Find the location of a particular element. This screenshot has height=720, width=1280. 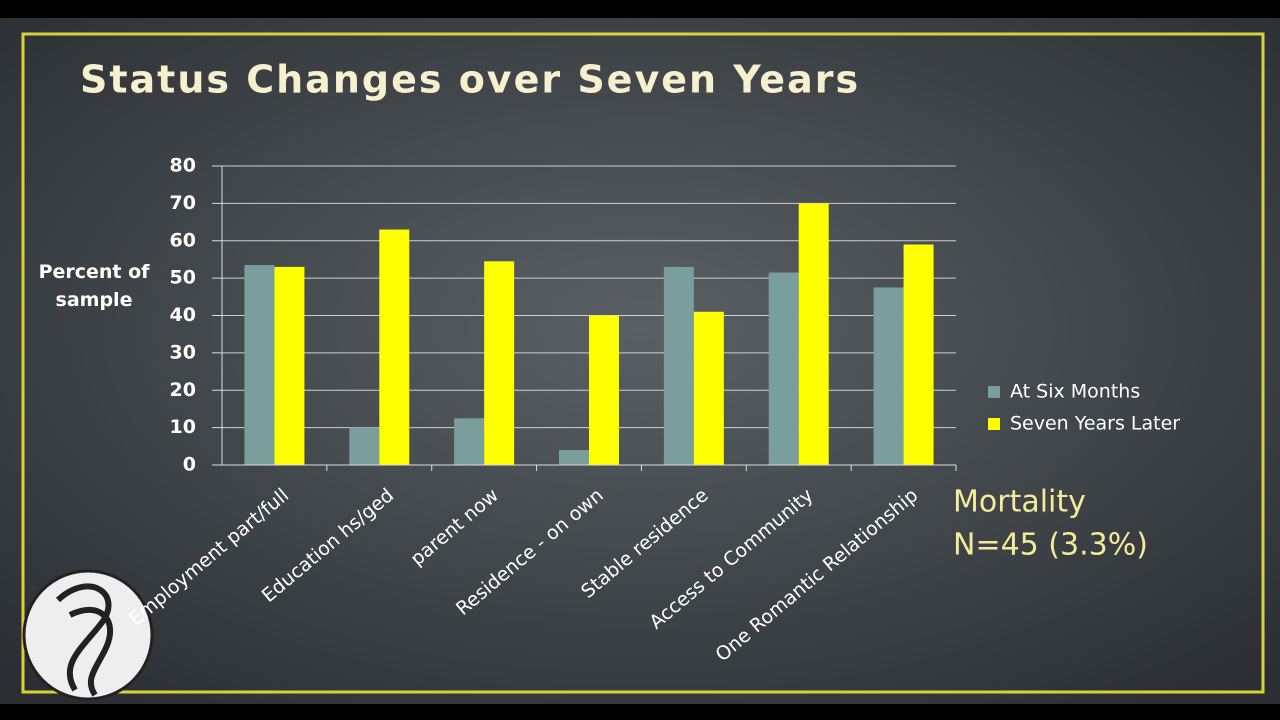

annotation: N=45 (3.3%) is located at coordinates (1050, 545).